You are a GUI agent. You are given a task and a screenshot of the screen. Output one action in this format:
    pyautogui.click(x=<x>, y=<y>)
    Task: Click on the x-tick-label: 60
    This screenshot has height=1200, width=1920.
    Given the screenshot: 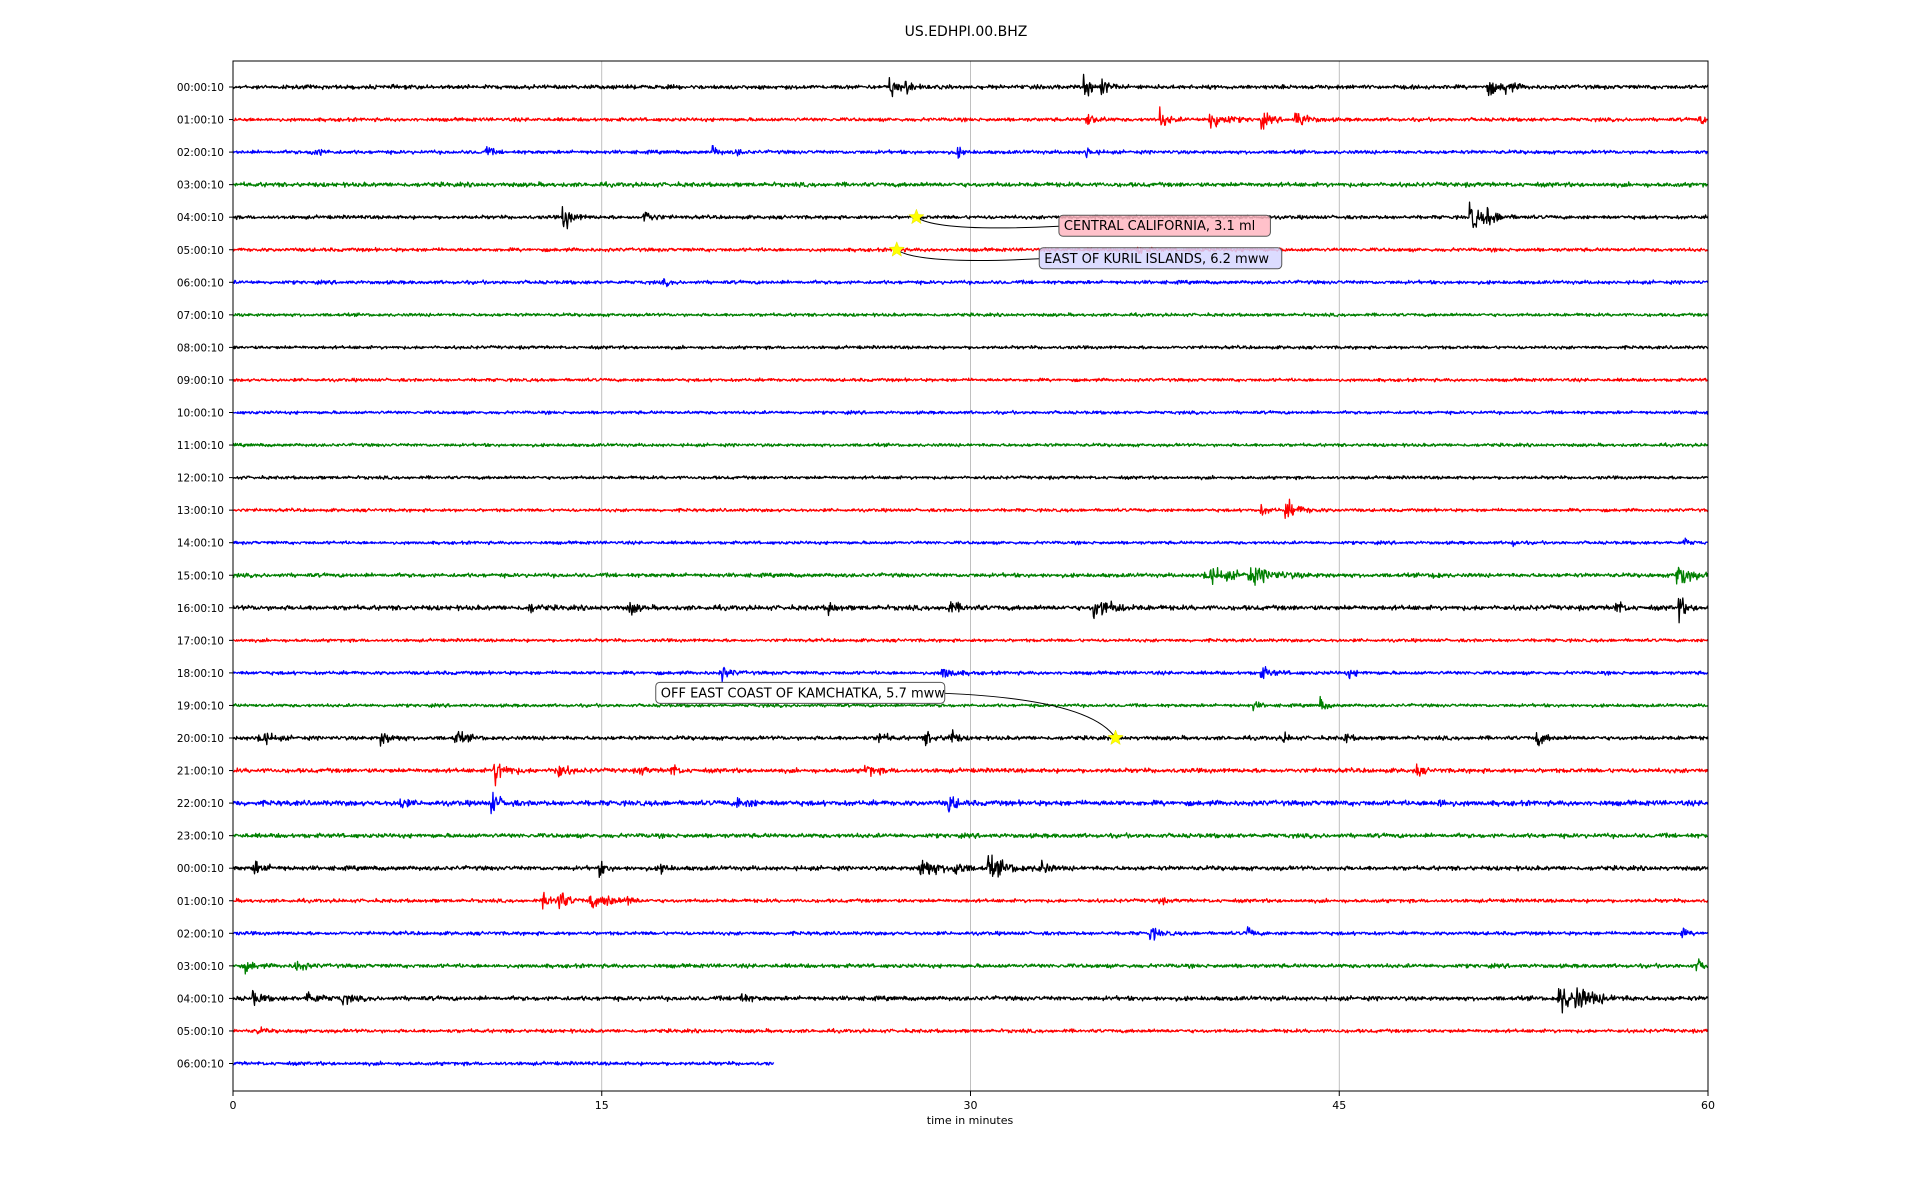 What is the action you would take?
    pyautogui.click(x=1708, y=1105)
    